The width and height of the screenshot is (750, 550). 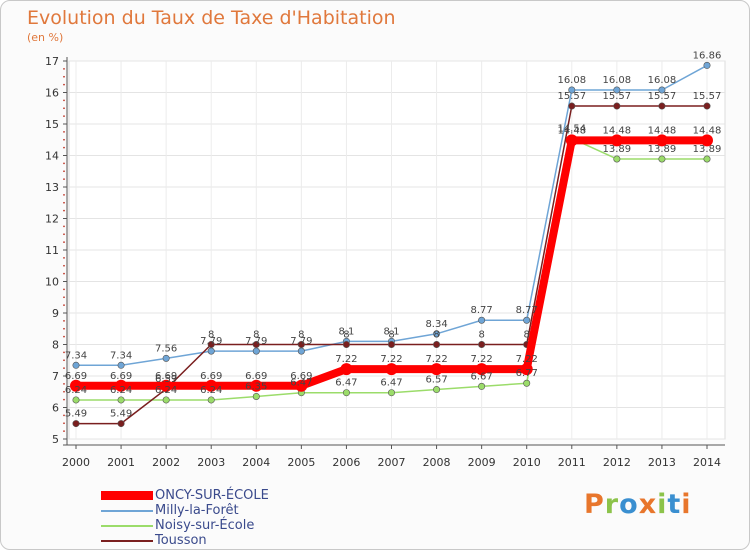 What do you see at coordinates (617, 149) in the screenshot?
I see `data-label-noisy: 13.89` at bounding box center [617, 149].